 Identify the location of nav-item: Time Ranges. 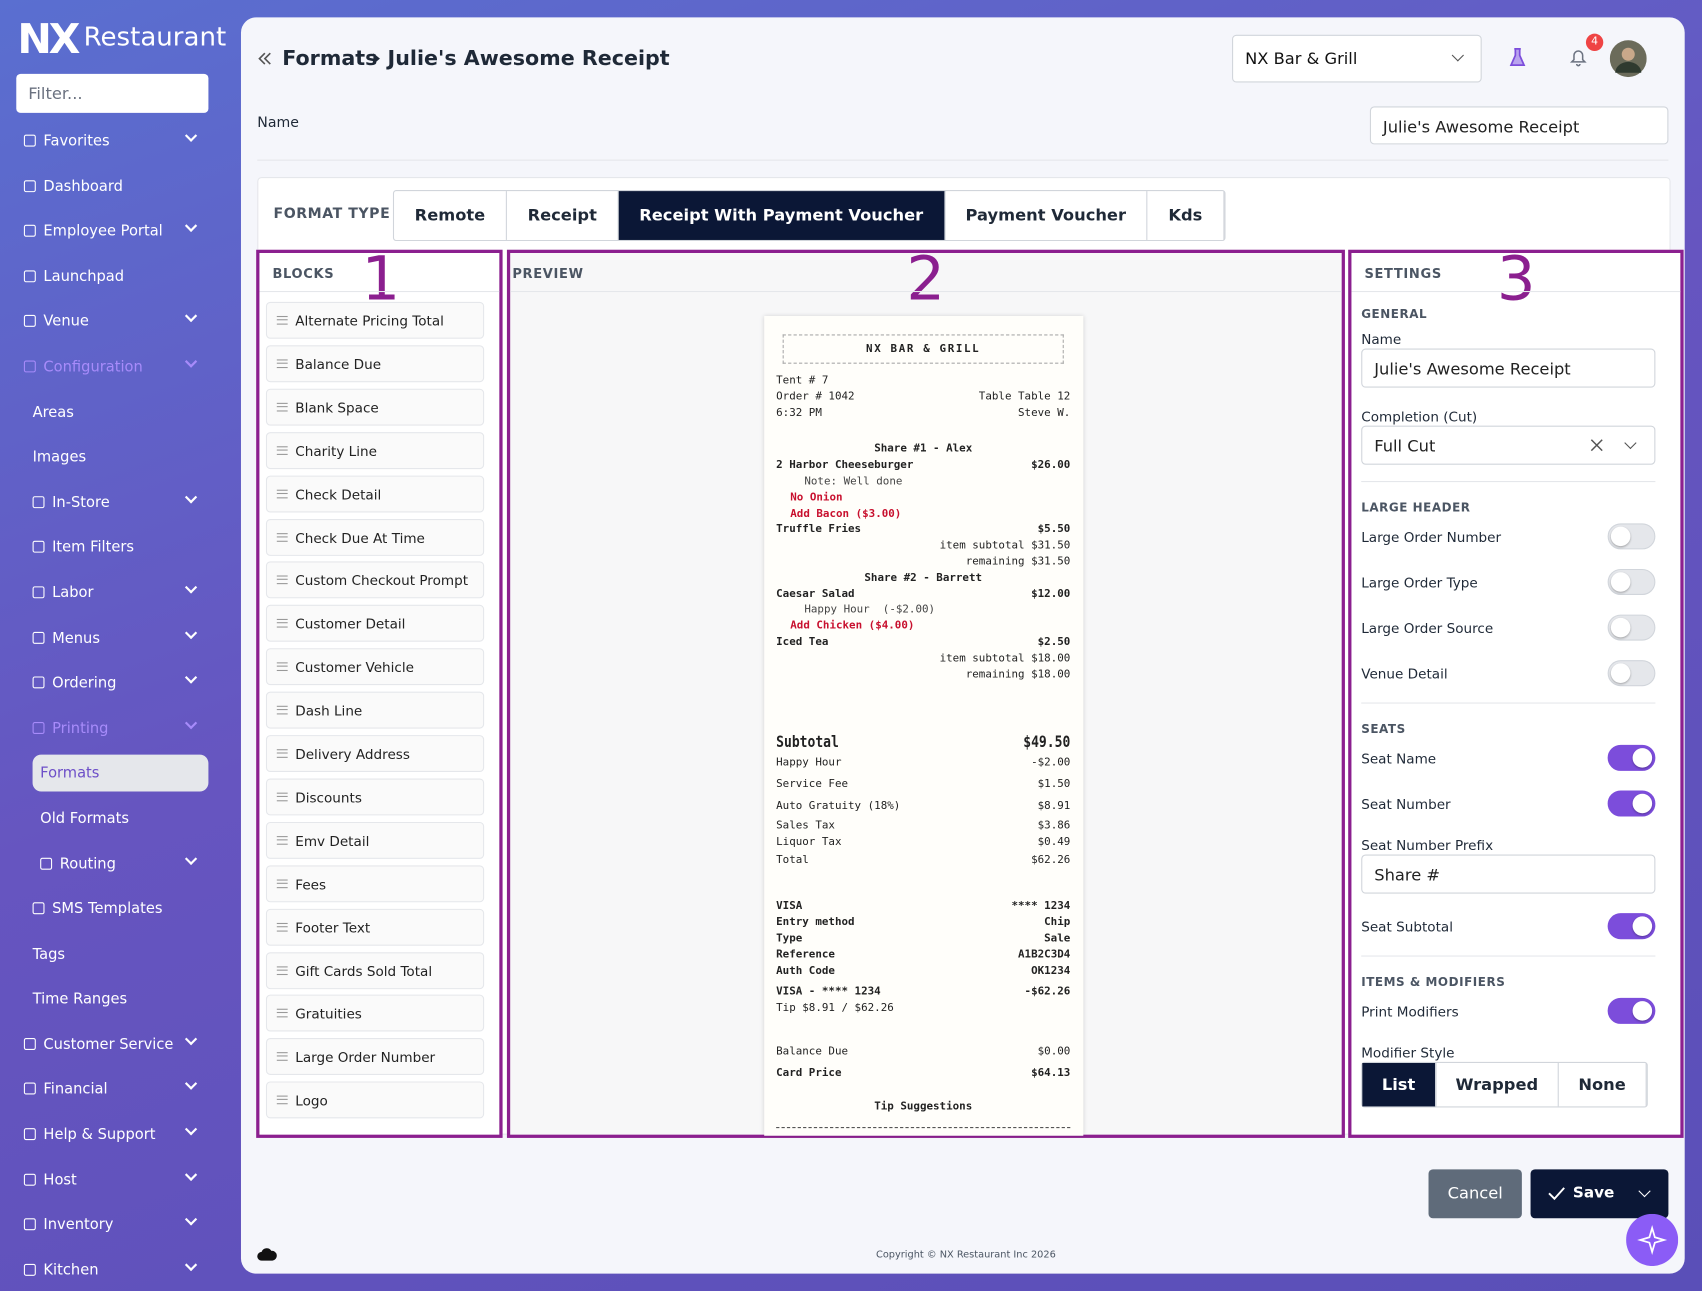
(120, 998).